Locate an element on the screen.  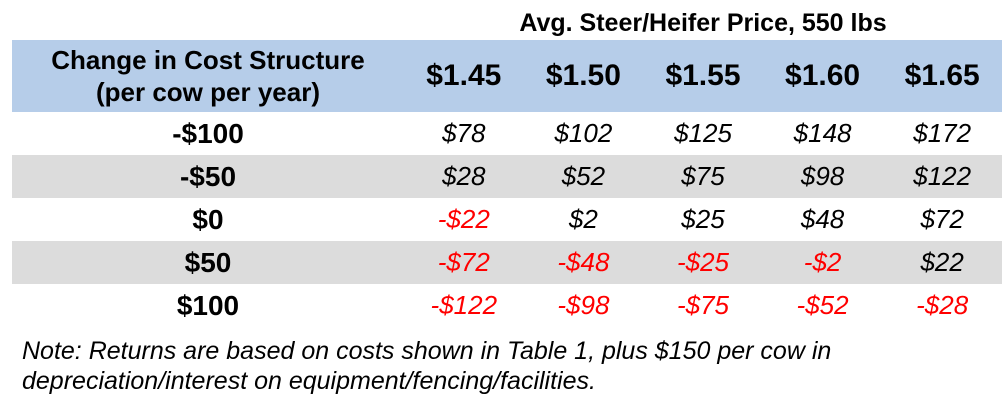
cost-structure-header-line1: Change in Cost Structure is located at coordinates (208, 60).